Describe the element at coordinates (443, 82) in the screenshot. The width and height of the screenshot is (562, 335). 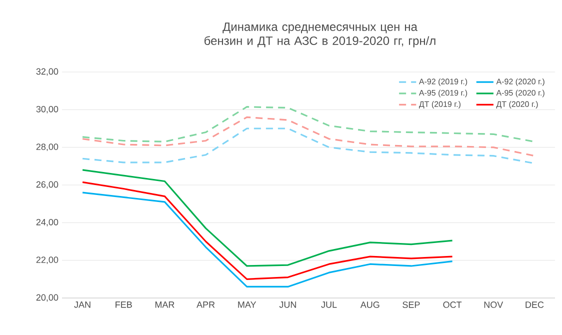
I see `legend-label: А-92 (2019 г.)` at that location.